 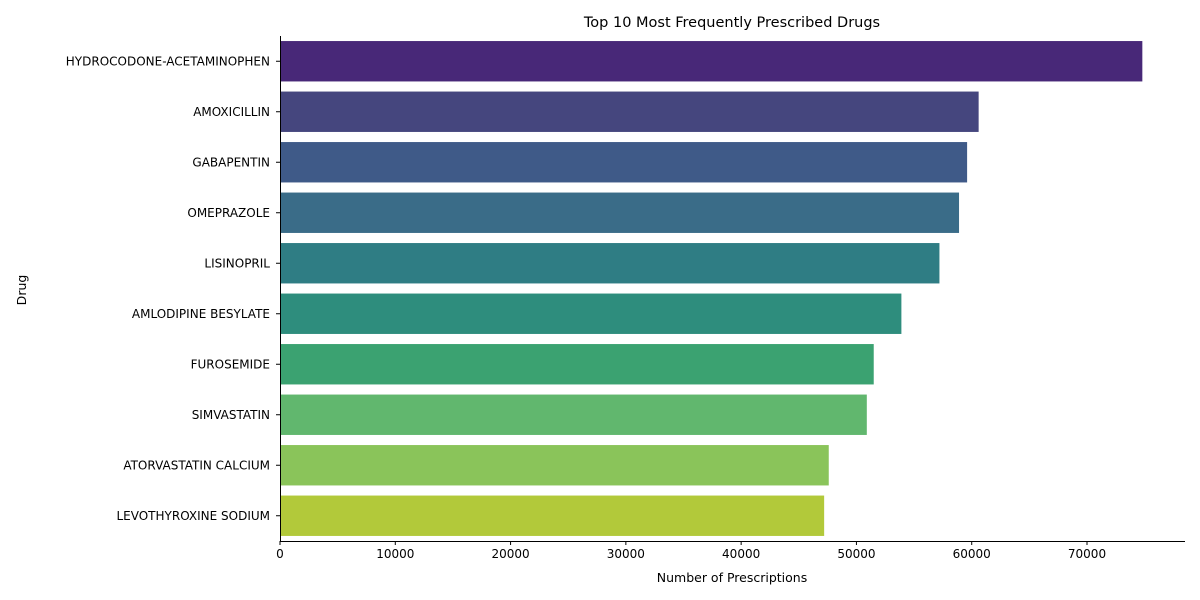 I want to click on x-tick-label: 20000, so click(x=510, y=554).